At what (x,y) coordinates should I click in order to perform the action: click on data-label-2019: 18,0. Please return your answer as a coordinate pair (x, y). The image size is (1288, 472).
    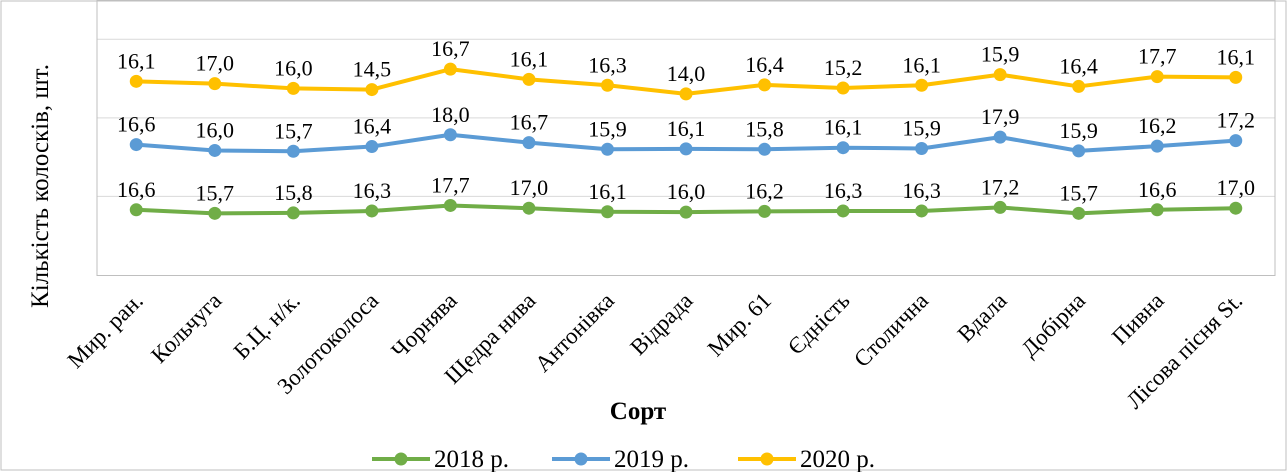
    Looking at the image, I should click on (450, 114).